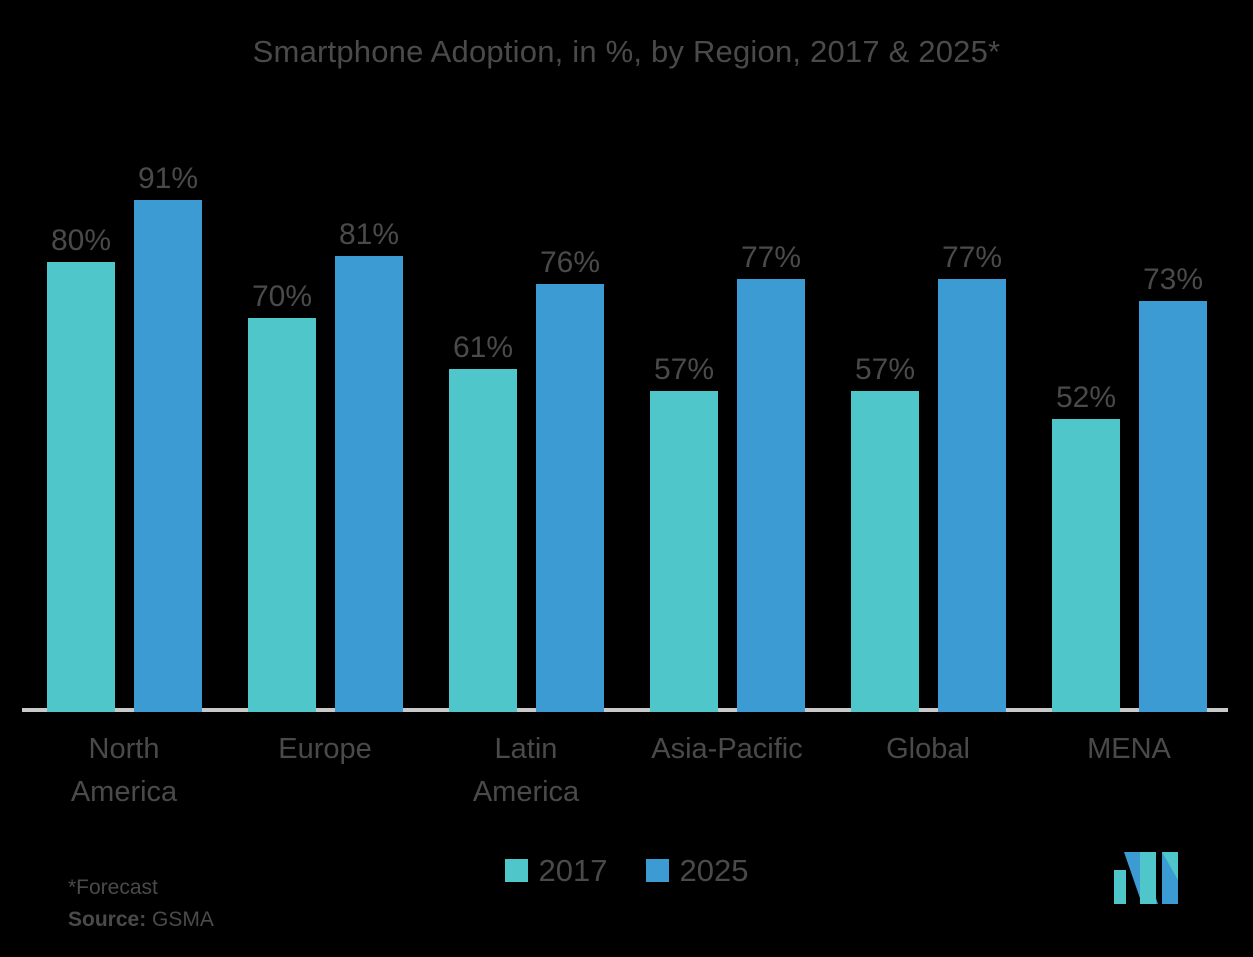  Describe the element at coordinates (1148, 878) in the screenshot. I see `logo-shape-teal-right` at that location.